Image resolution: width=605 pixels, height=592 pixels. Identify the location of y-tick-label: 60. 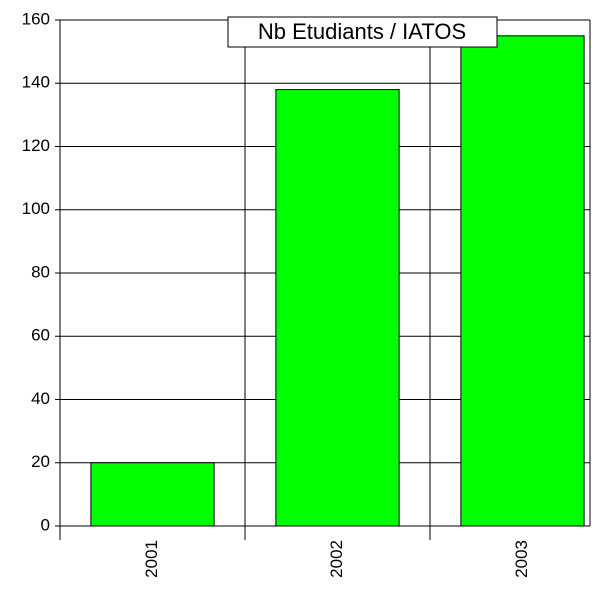
(40, 335).